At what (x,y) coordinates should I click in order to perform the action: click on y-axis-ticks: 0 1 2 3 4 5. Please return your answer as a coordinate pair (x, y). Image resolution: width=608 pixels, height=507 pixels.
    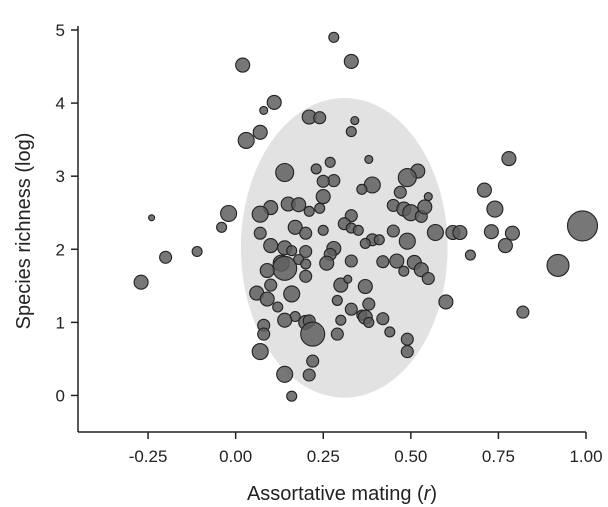
    Looking at the image, I should click on (67, 213).